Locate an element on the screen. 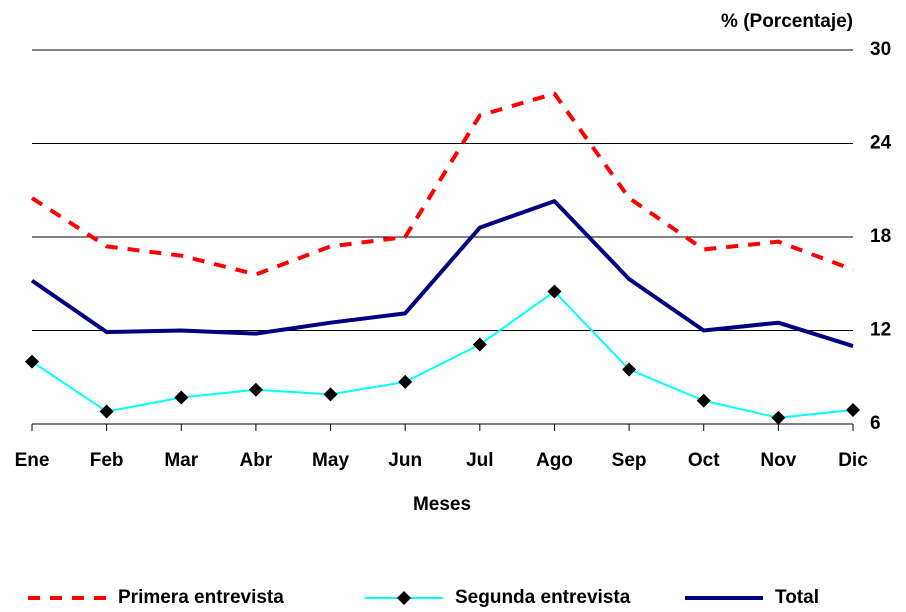 The image size is (906, 612). x-tick-label: Sep is located at coordinates (629, 460).